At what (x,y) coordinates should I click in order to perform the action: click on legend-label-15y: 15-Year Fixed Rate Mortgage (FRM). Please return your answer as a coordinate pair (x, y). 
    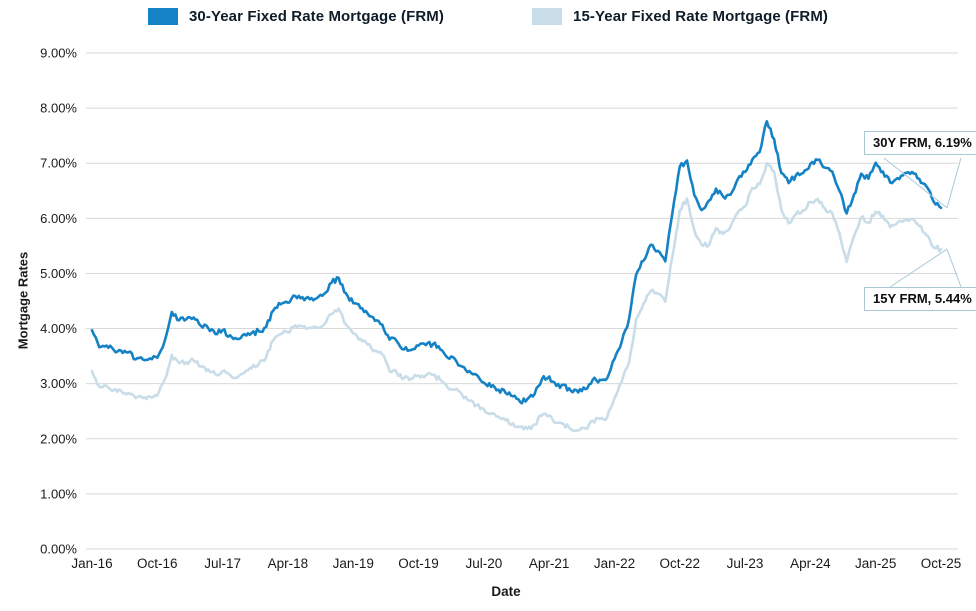
    Looking at the image, I should click on (701, 16).